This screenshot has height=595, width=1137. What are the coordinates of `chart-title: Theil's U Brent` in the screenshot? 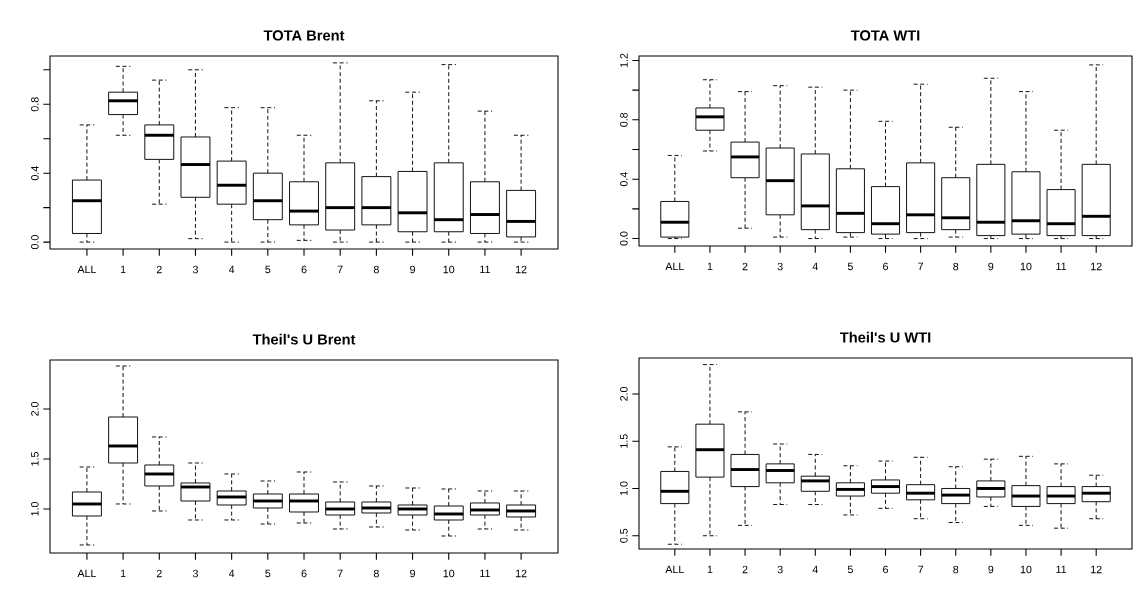 It's located at (304, 339).